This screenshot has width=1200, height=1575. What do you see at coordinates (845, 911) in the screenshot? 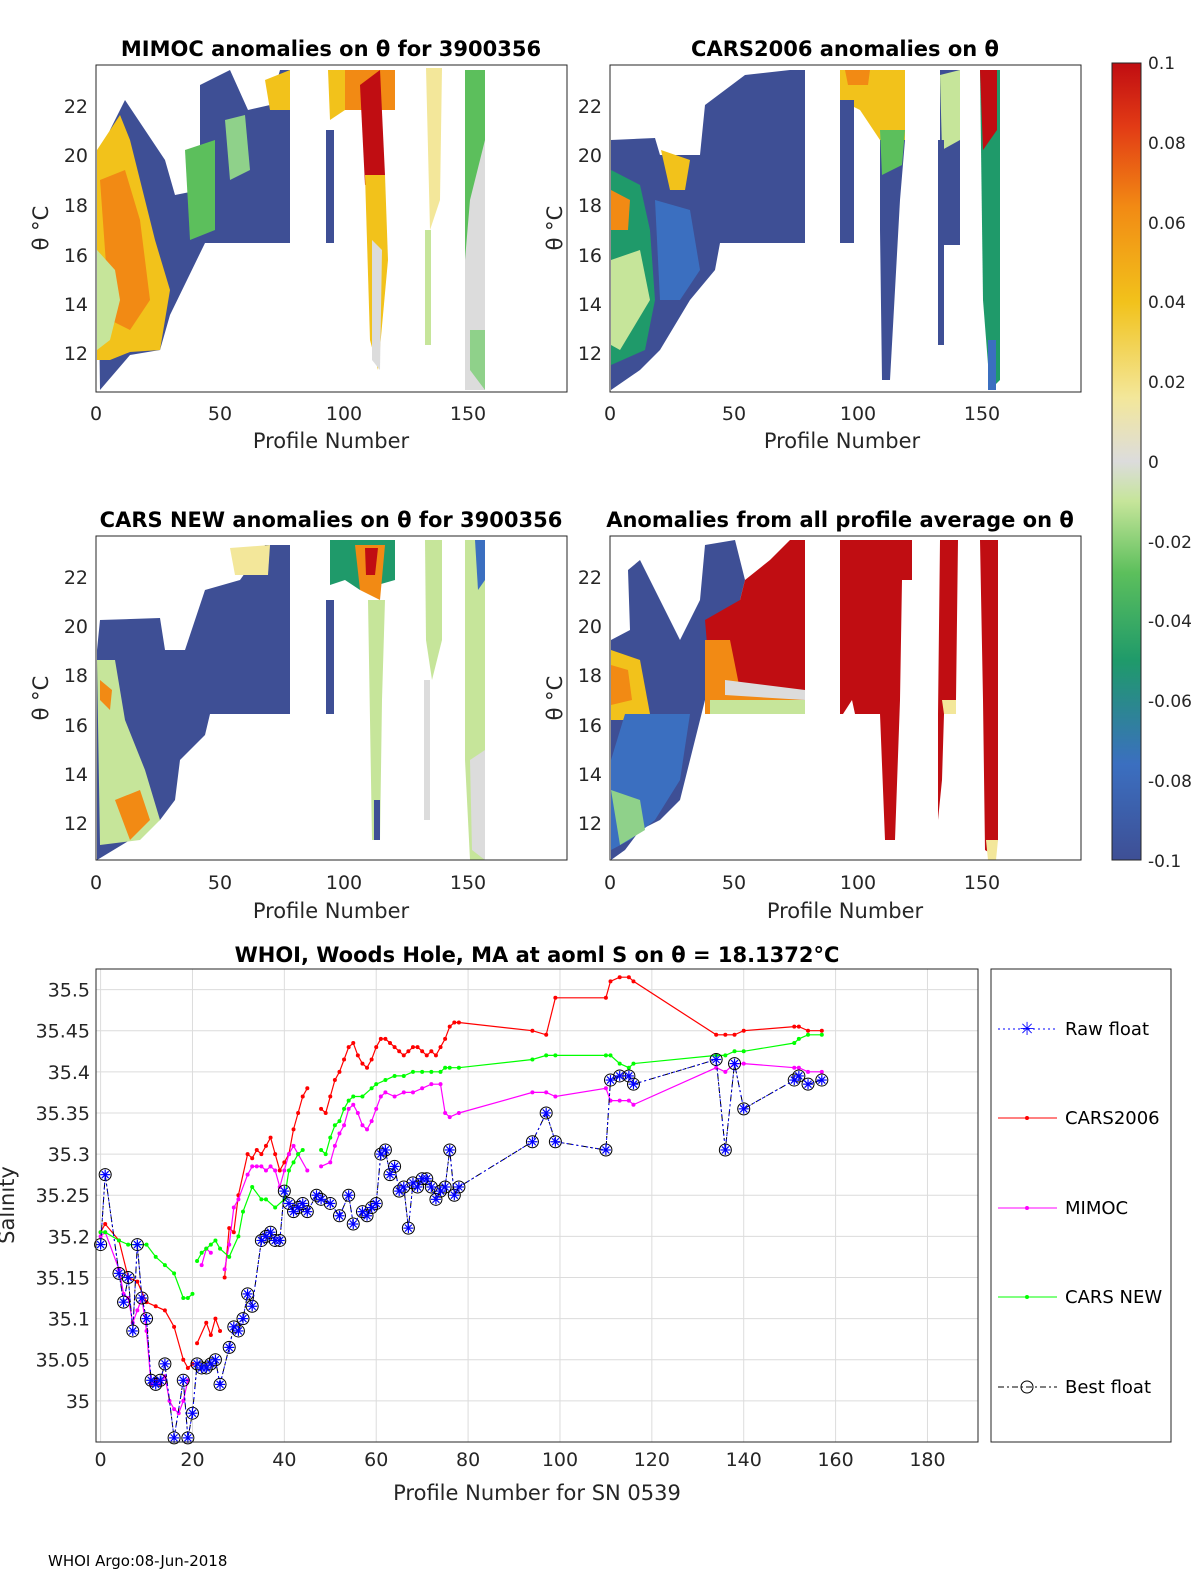
I see `xlabel-all-average: Profile Number` at bounding box center [845, 911].